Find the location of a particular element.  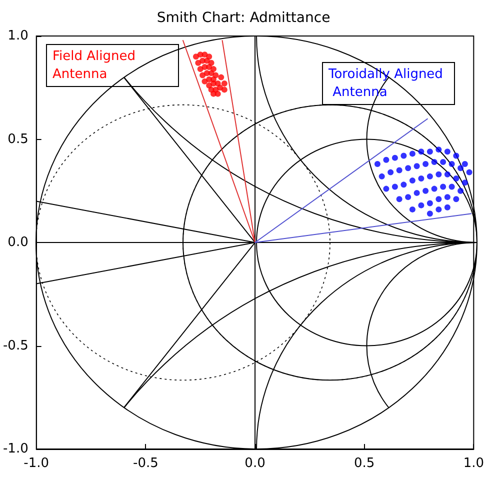

x-tick-label: -0.5 is located at coordinates (145, 463).